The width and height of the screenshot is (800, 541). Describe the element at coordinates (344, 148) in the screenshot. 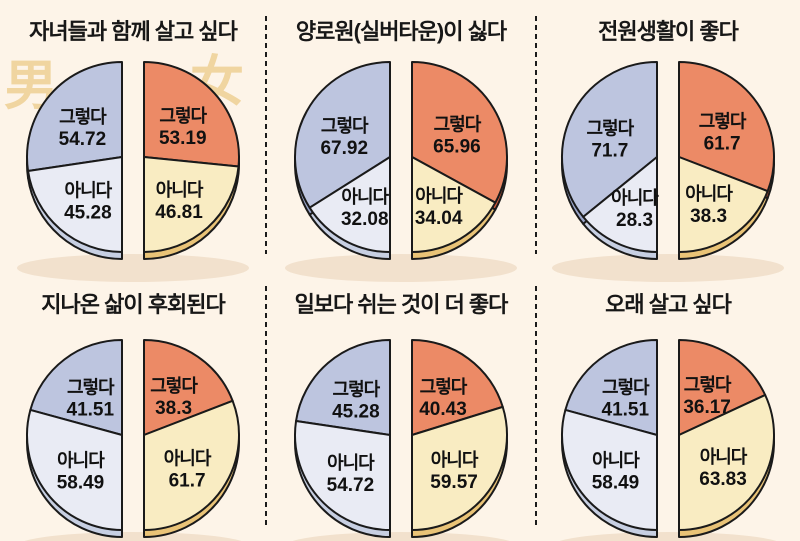

I see `slice-value: 67.92` at that location.